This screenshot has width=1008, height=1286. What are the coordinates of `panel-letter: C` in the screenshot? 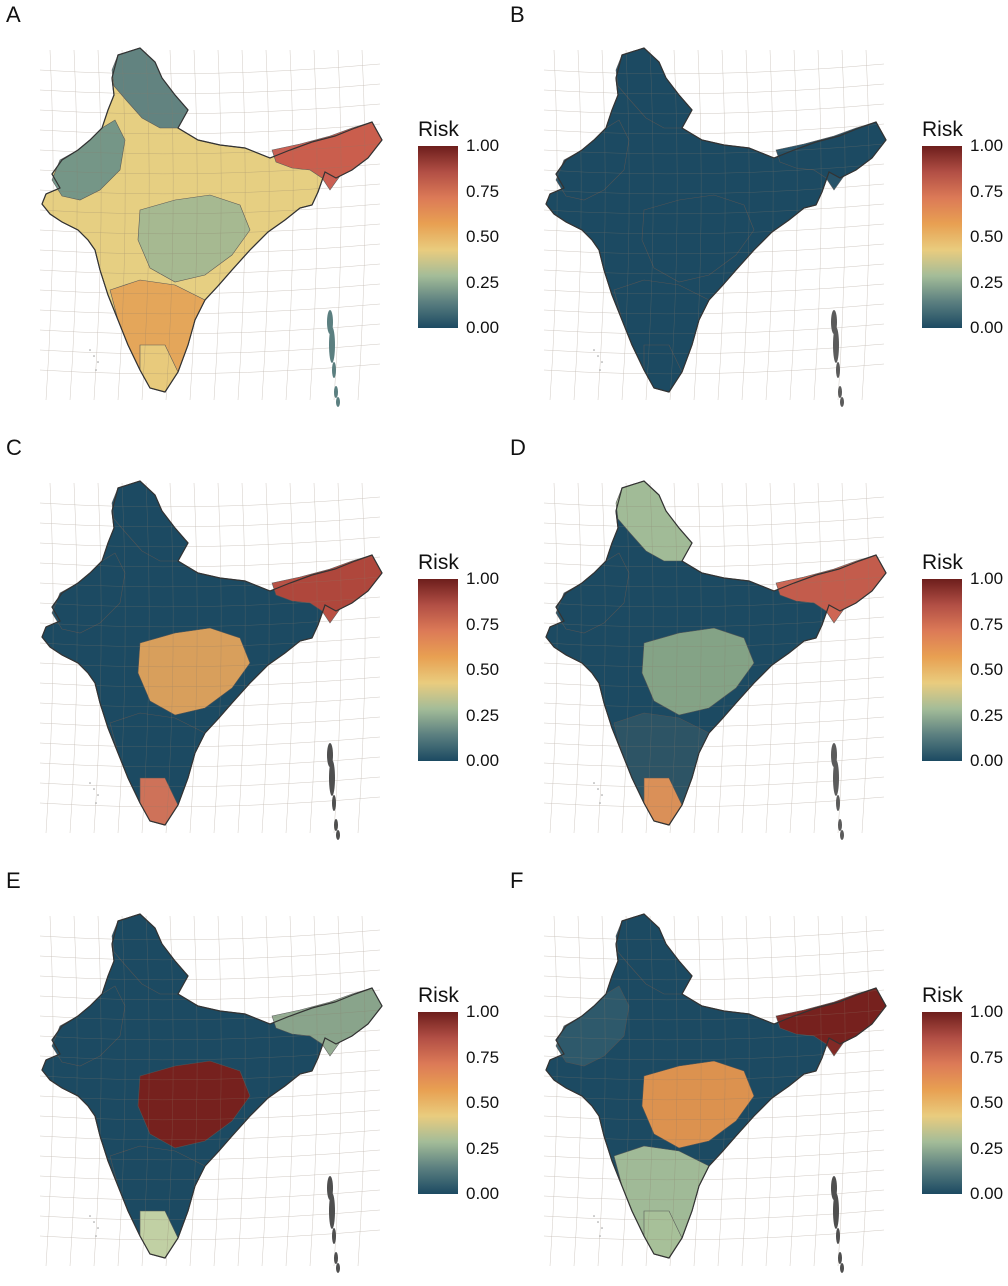 It's located at (14, 447).